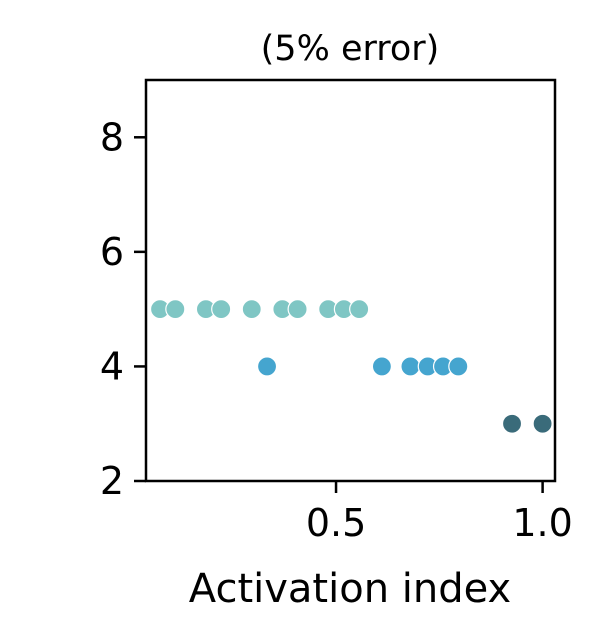 Image resolution: width=598 pixels, height=642 pixels. What do you see at coordinates (350, 589) in the screenshot?
I see `x-axis-label: Activation index` at bounding box center [350, 589].